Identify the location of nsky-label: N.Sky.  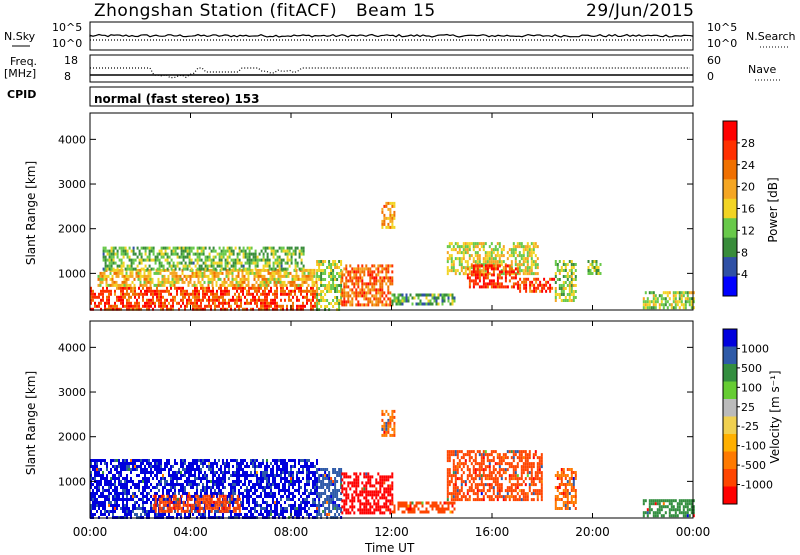
(19, 36).